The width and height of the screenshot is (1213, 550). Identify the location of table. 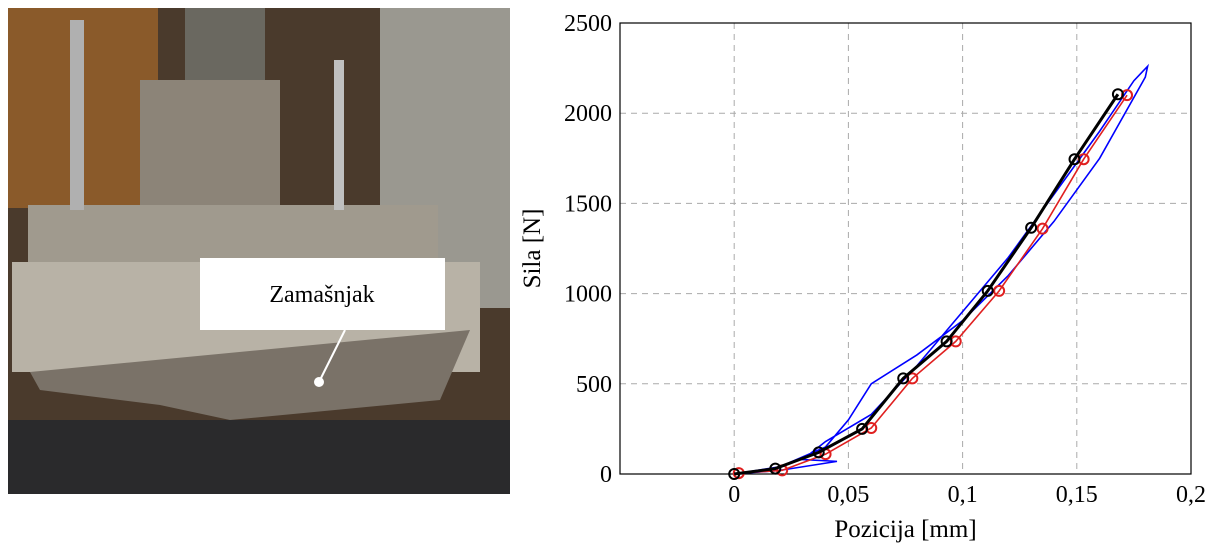
(259, 457).